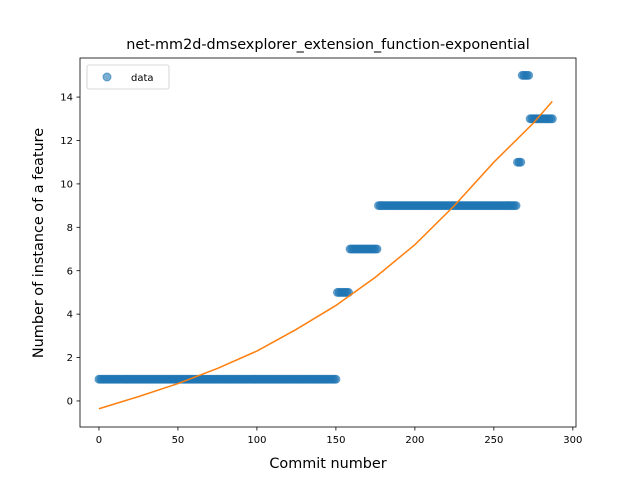 The height and width of the screenshot is (480, 640). Describe the element at coordinates (178, 440) in the screenshot. I see `x-tick-label: 50` at that location.